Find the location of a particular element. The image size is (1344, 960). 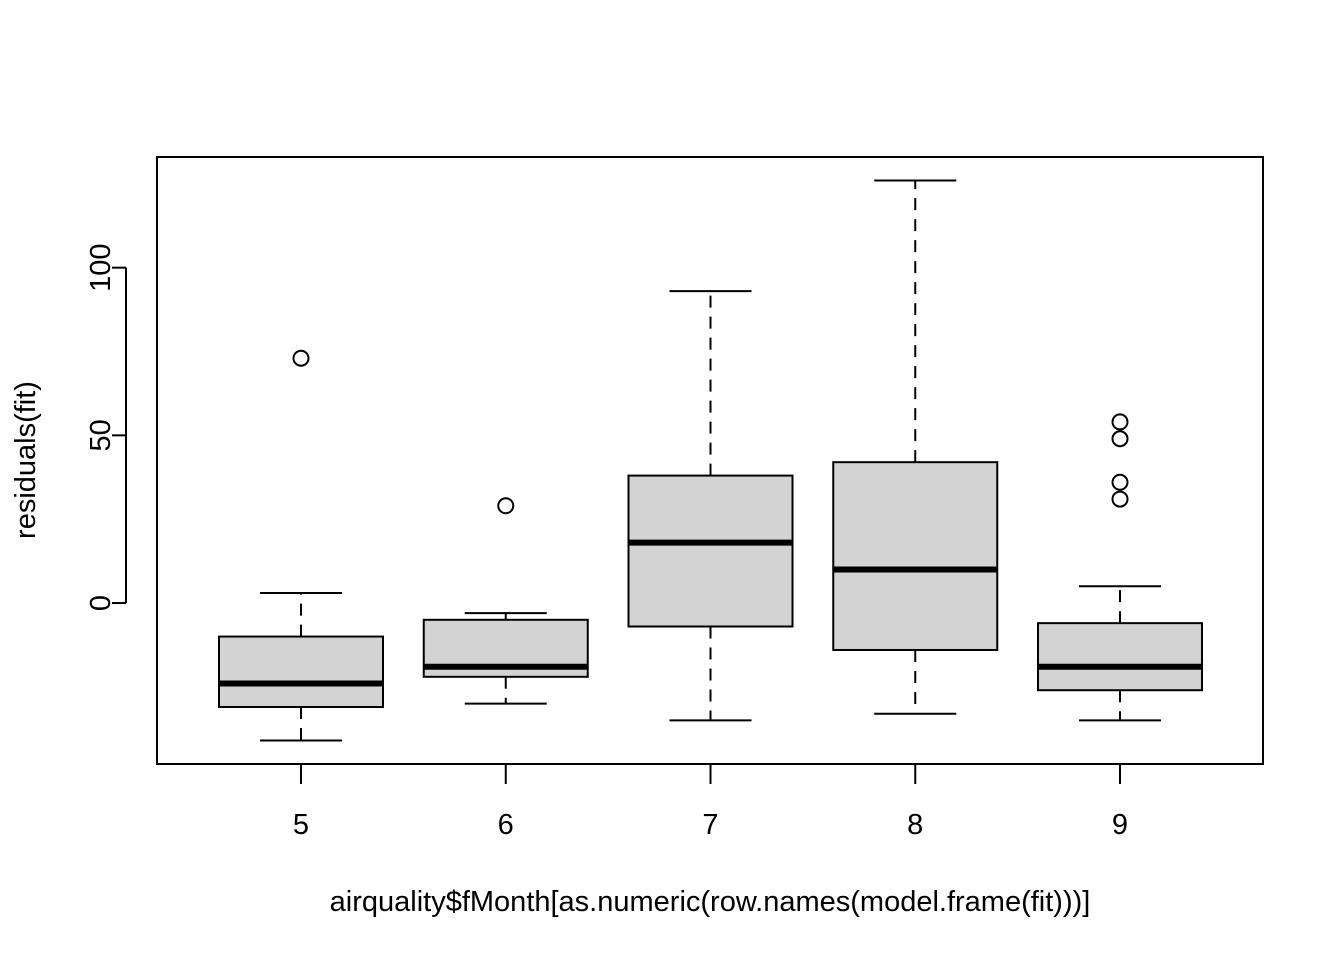

y-axis: 0 50 100 is located at coordinates (106, 427).